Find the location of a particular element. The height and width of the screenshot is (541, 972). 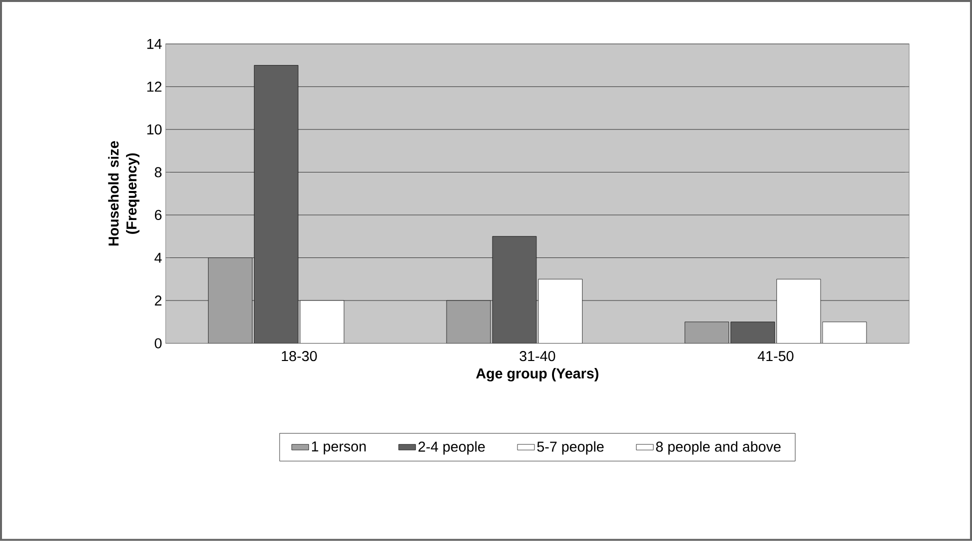

y-tick-label: 14 is located at coordinates (154, 44).